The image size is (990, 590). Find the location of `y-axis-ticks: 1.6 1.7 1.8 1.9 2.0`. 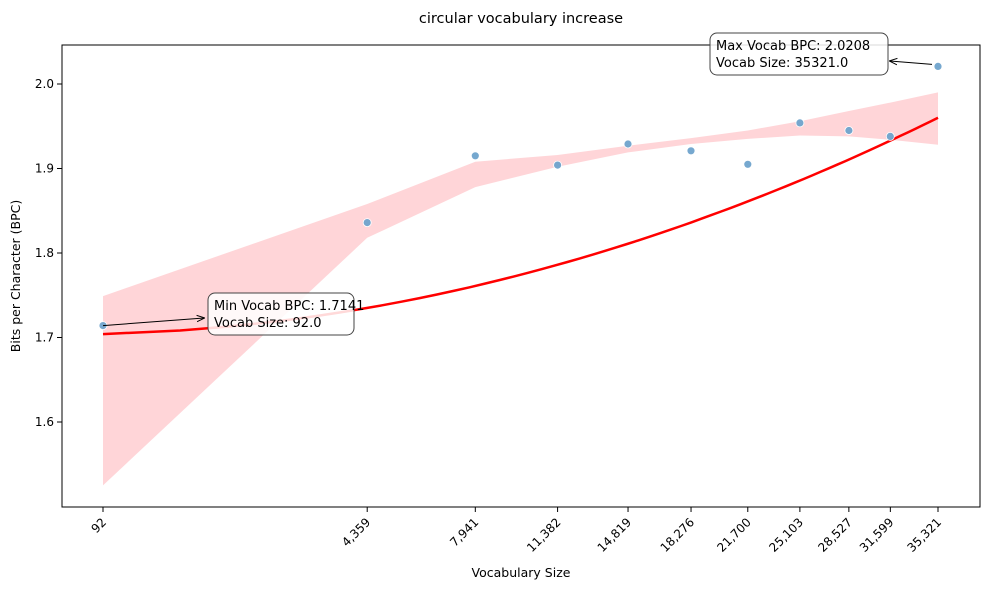

y-axis-ticks: 1.6 1.7 1.8 1.9 2.0 is located at coordinates (48, 253).